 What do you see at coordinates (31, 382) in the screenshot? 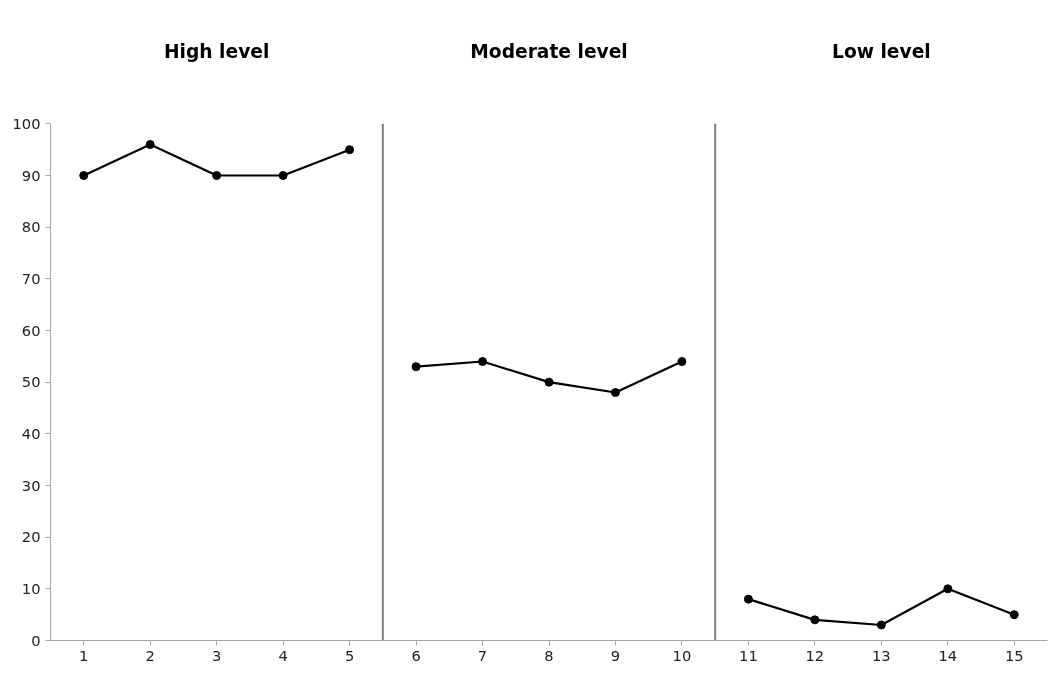
I see `y-tick-label: 50` at bounding box center [31, 382].